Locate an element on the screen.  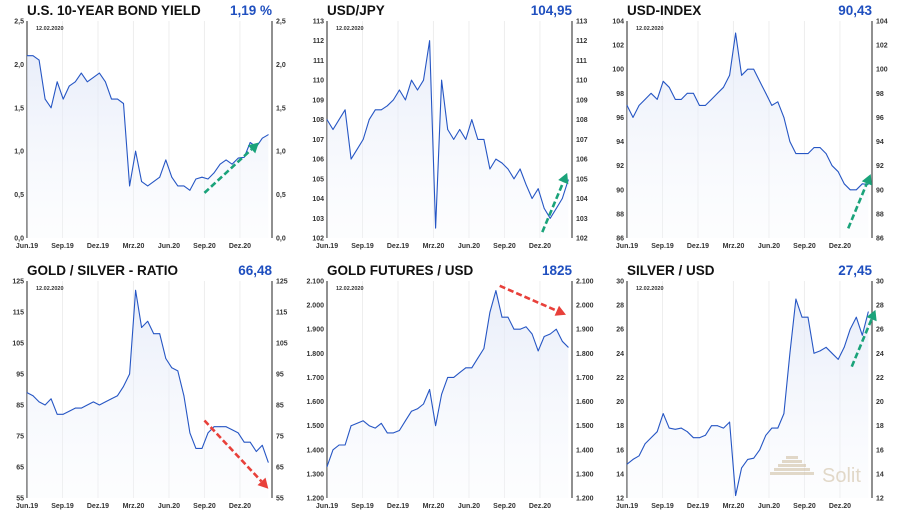
y-tick-label-right: 102 is located at coordinates (882, 46).